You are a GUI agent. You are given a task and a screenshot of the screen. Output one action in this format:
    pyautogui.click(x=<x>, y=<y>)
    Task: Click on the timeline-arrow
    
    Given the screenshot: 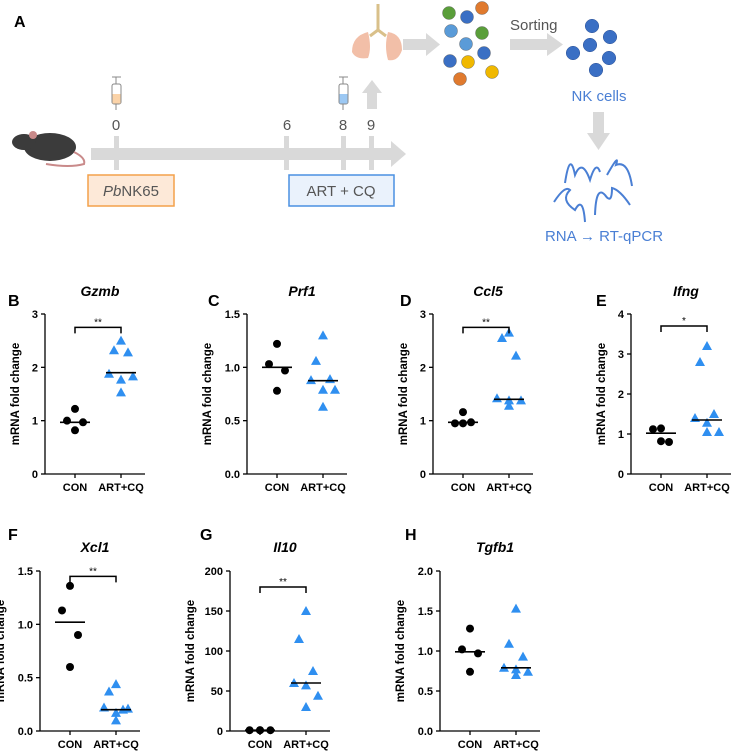 What is the action you would take?
    pyautogui.click(x=248, y=153)
    